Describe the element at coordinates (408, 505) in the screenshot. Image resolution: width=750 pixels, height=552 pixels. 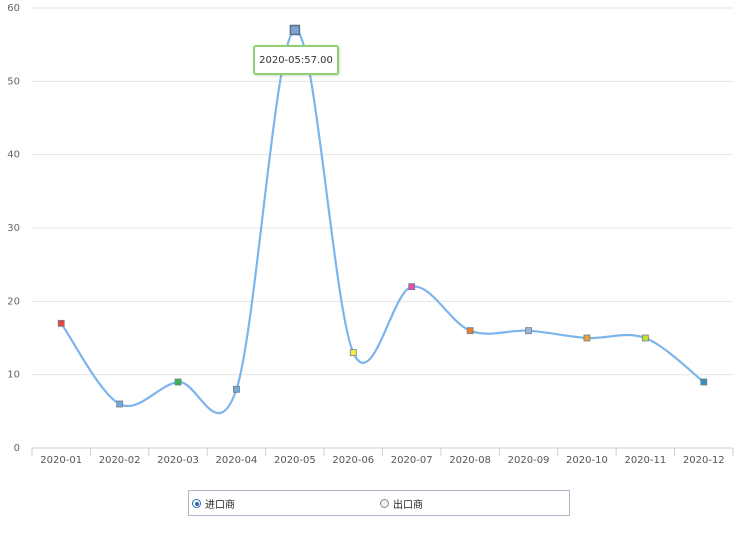
I see `exporter-label: 出口商` at that location.